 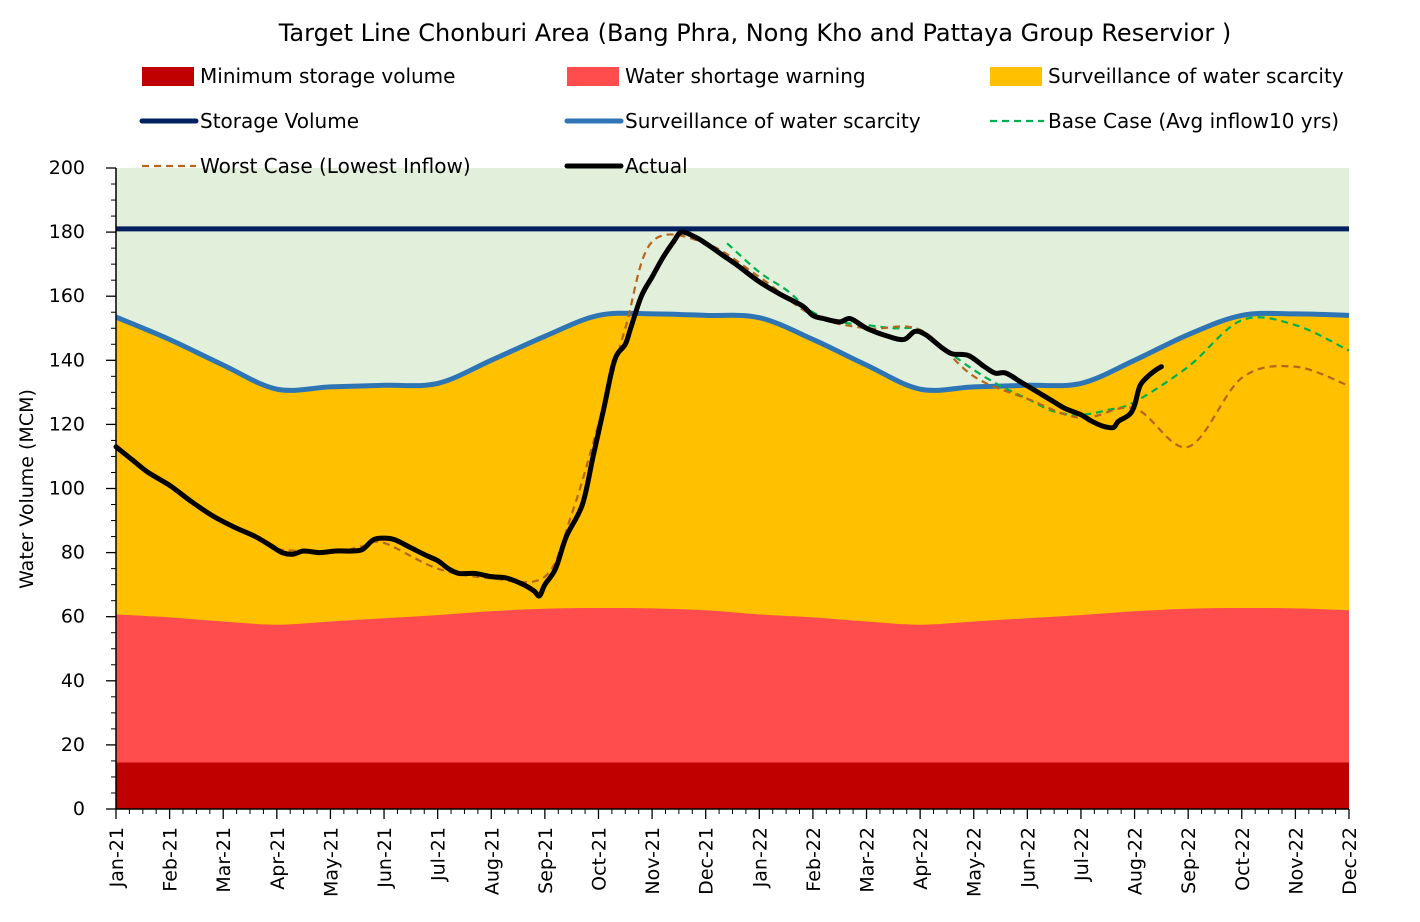 What do you see at coordinates (1136, 861) in the screenshot?
I see `x-tick-label: Aug-22` at bounding box center [1136, 861].